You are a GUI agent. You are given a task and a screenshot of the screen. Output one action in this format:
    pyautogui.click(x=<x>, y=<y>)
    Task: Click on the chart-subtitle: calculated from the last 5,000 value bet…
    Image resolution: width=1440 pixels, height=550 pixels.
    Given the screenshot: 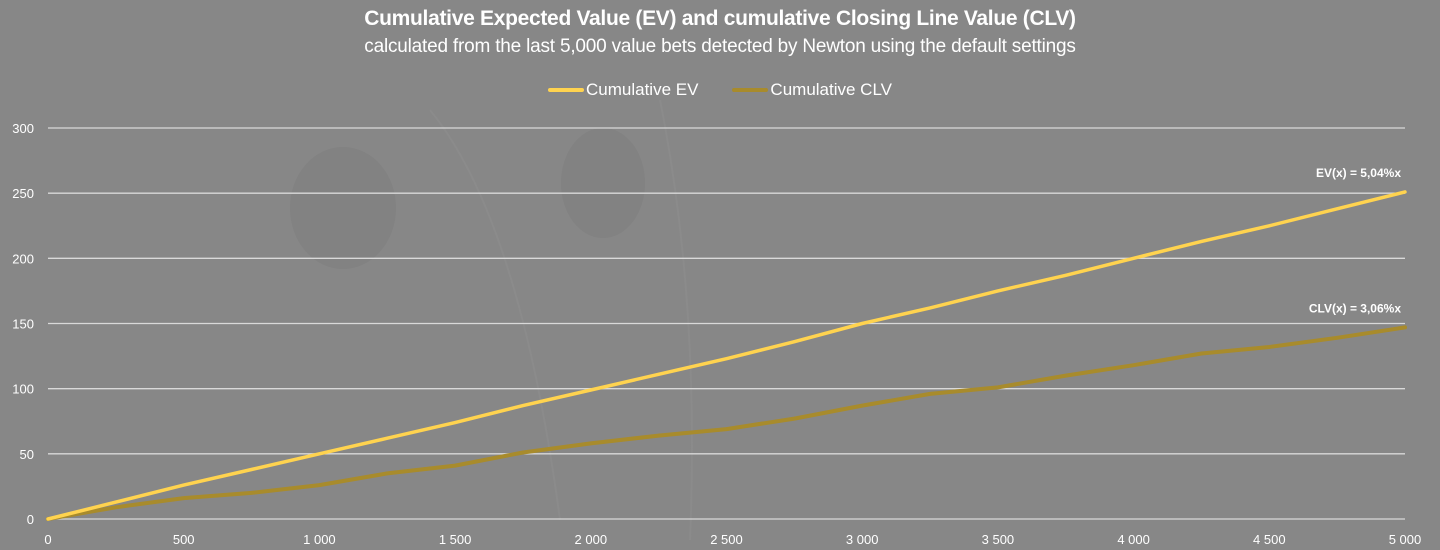 What is the action you would take?
    pyautogui.click(x=720, y=46)
    